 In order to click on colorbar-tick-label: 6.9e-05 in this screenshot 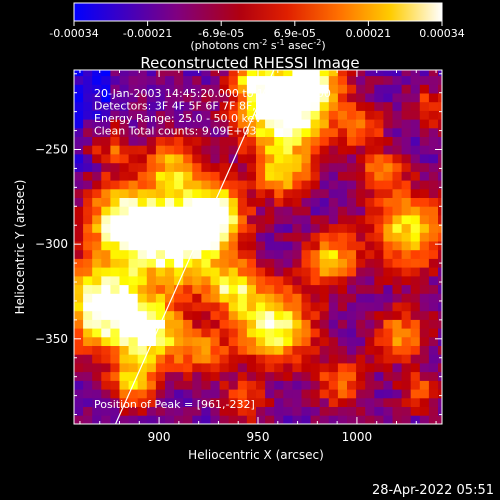, I will do `click(295, 33)`.